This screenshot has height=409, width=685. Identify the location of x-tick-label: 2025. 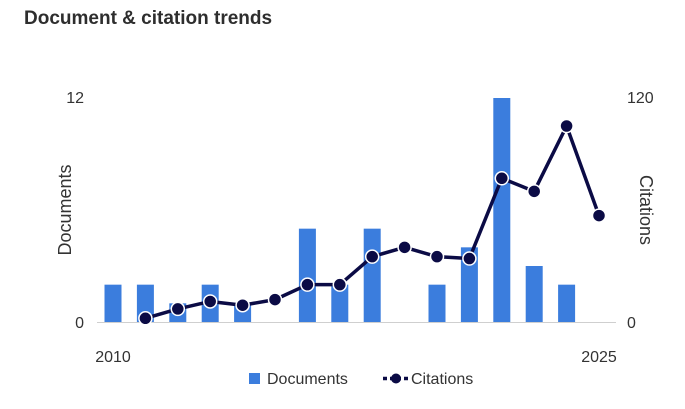
(599, 357).